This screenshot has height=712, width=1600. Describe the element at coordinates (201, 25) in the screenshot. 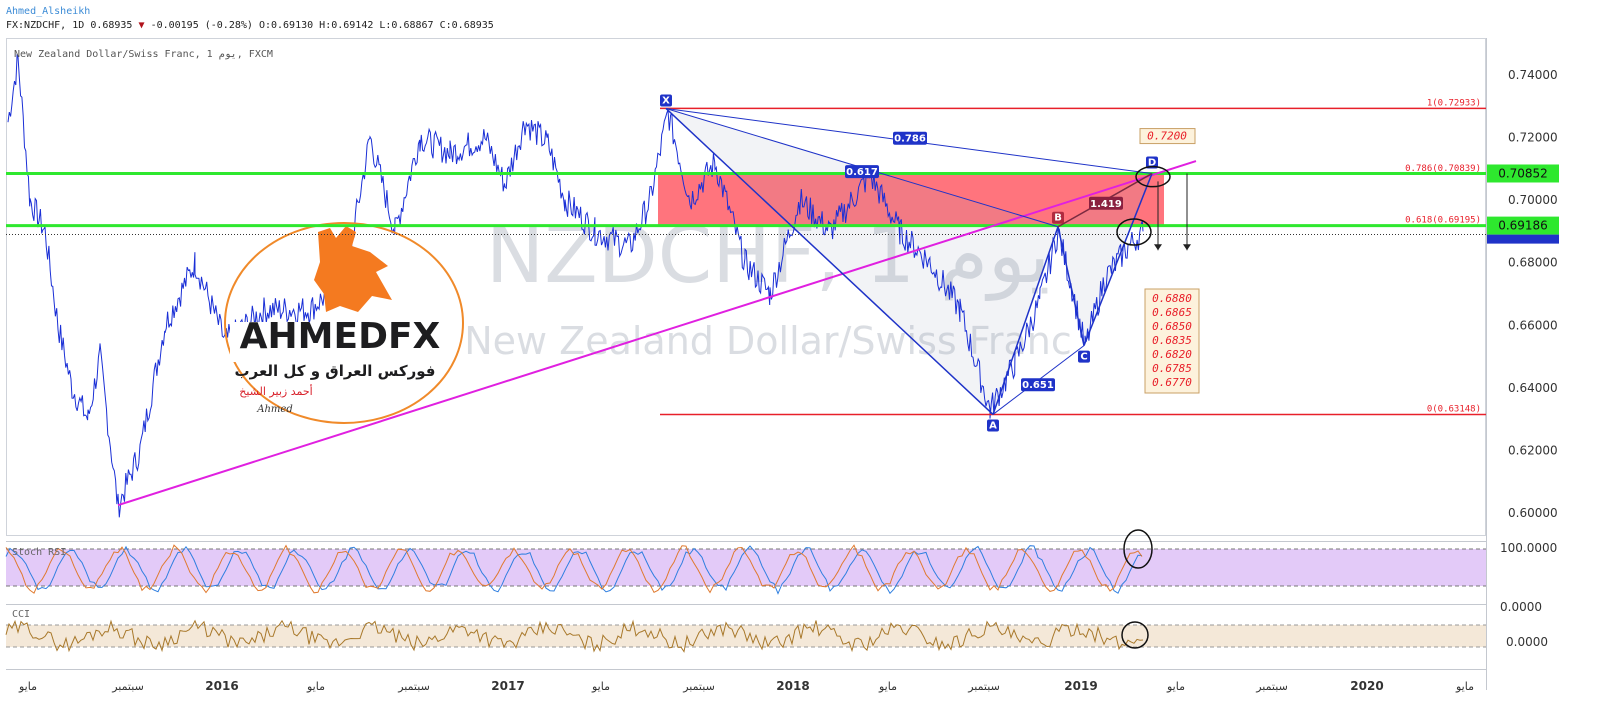

I see `price-change: -0.00195 (-0.28%)` at that location.